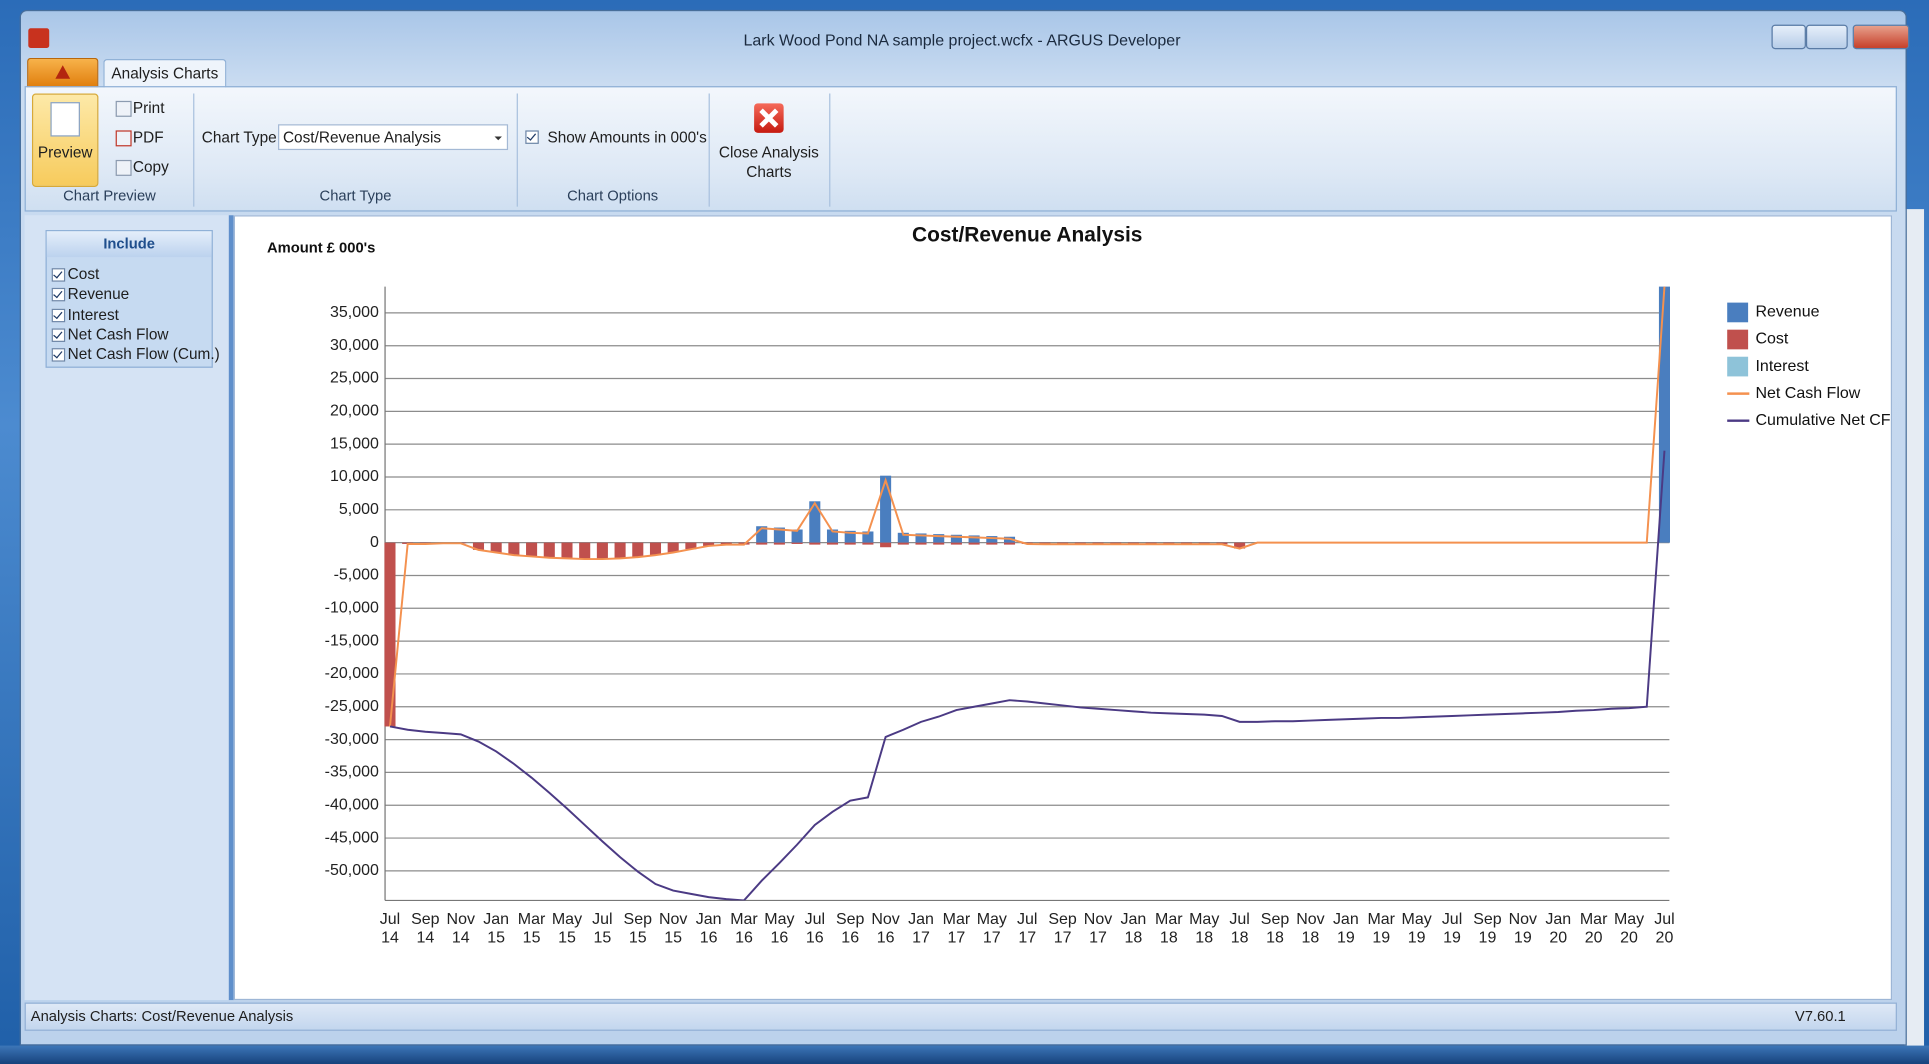 The width and height of the screenshot is (1929, 1064). What do you see at coordinates (354, 312) in the screenshot?
I see `y-tick-label: 35,000` at bounding box center [354, 312].